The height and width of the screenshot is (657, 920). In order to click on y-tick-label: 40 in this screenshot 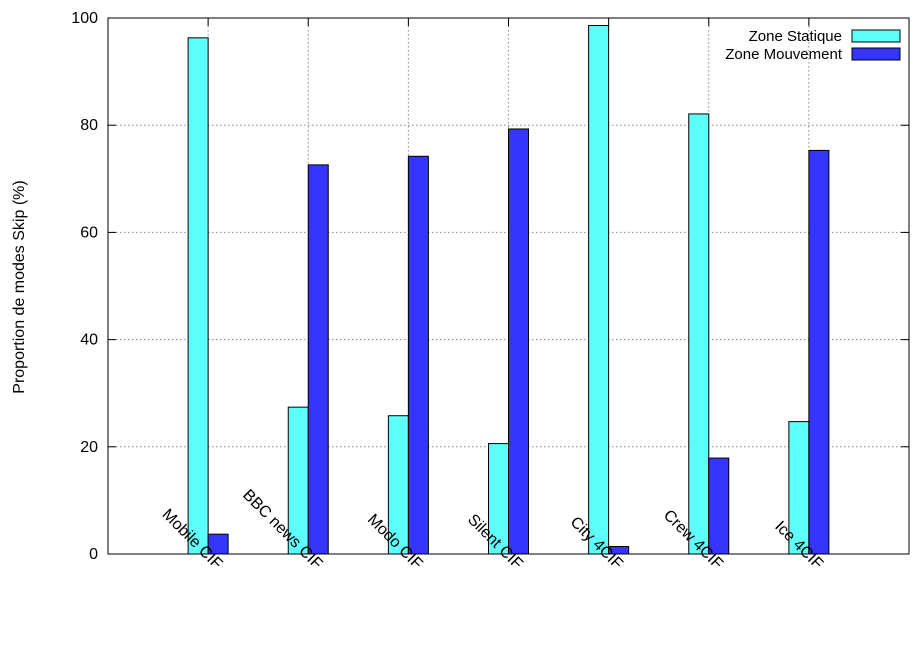, I will do `click(89, 340)`.